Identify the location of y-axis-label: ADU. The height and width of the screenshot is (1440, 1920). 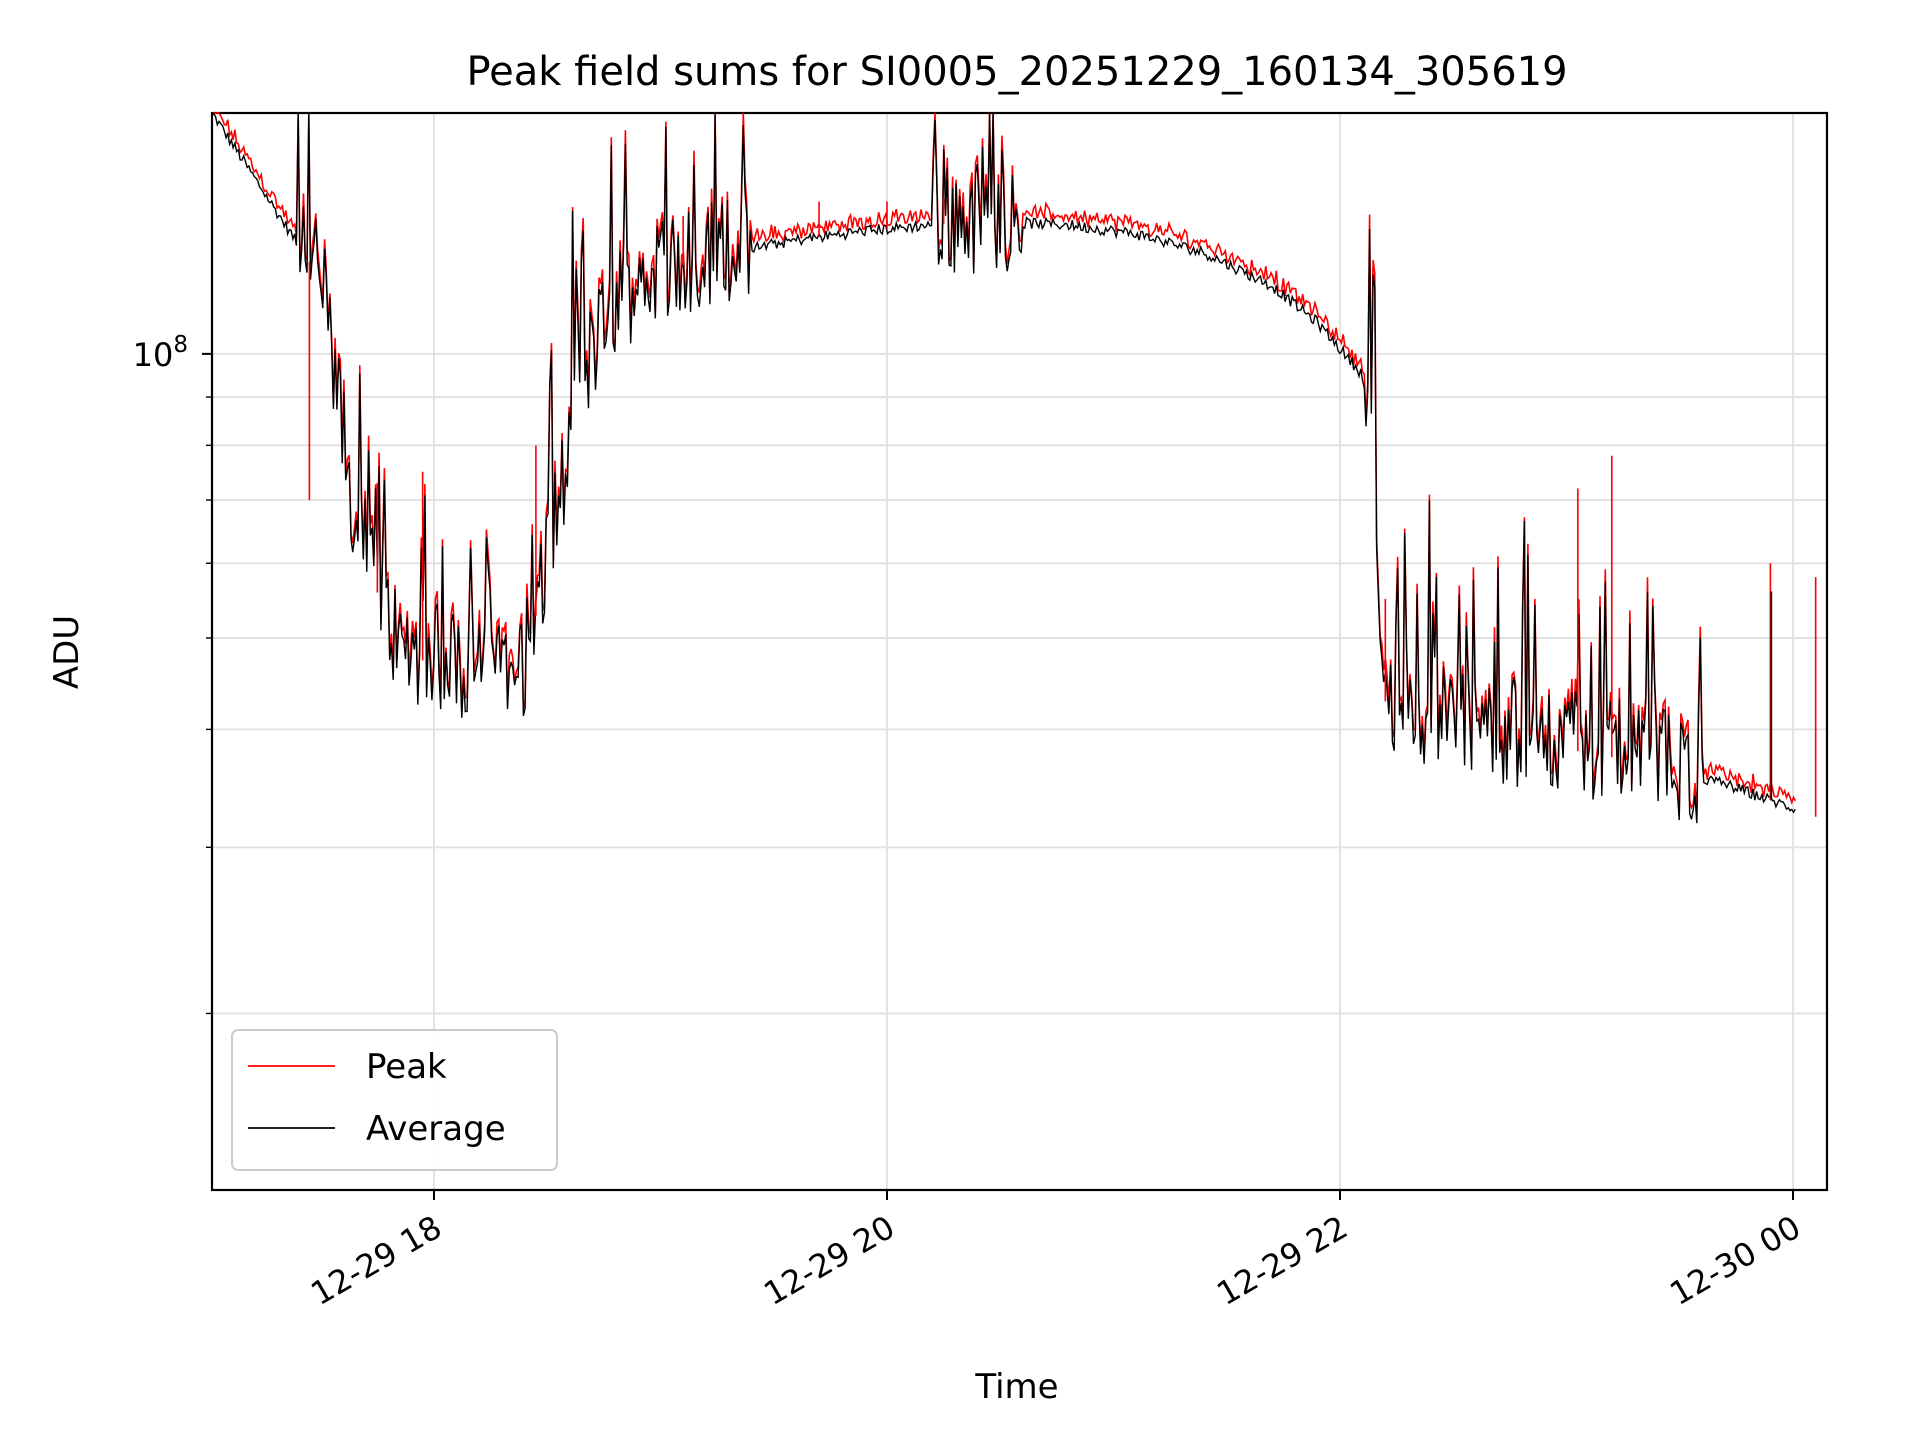
(67, 652).